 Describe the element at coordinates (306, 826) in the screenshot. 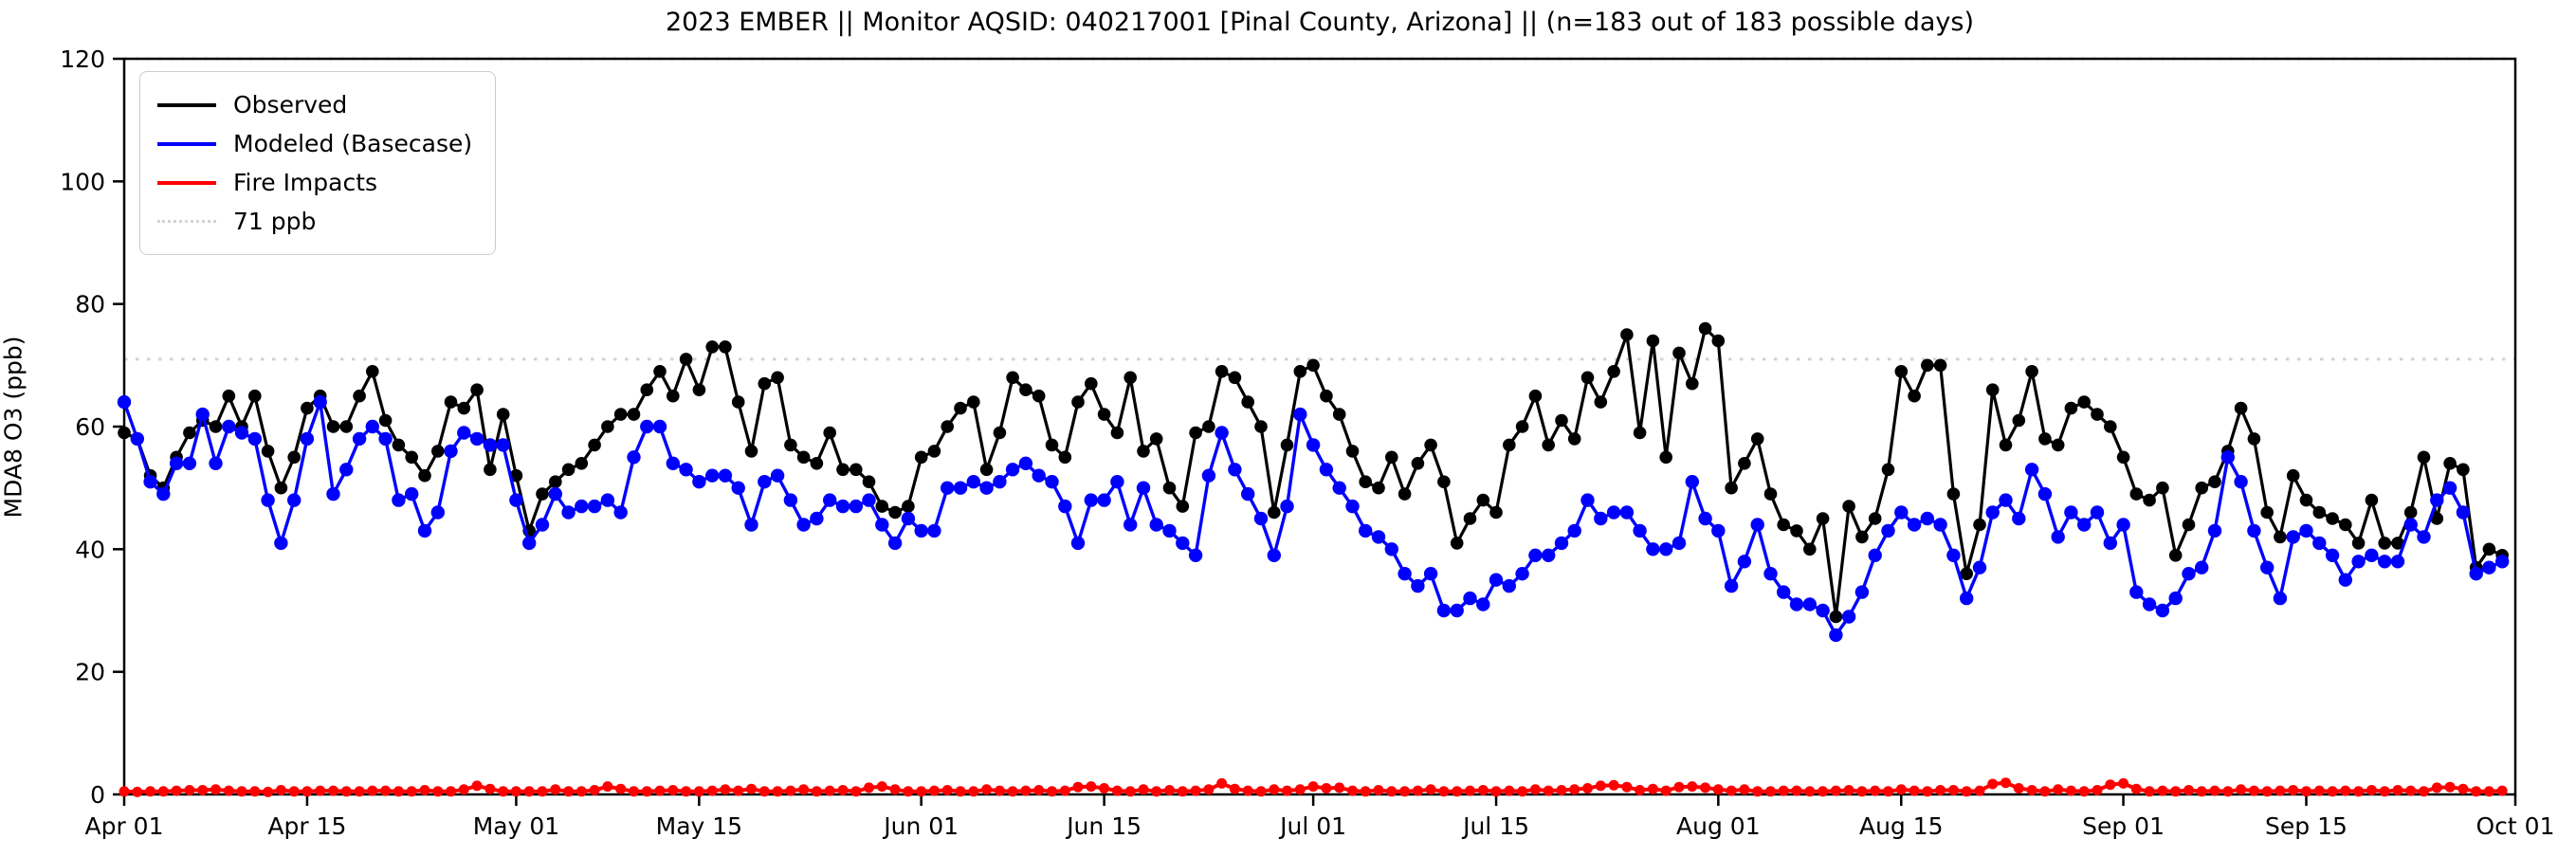

I see `x-tick-label: Apr 15` at that location.